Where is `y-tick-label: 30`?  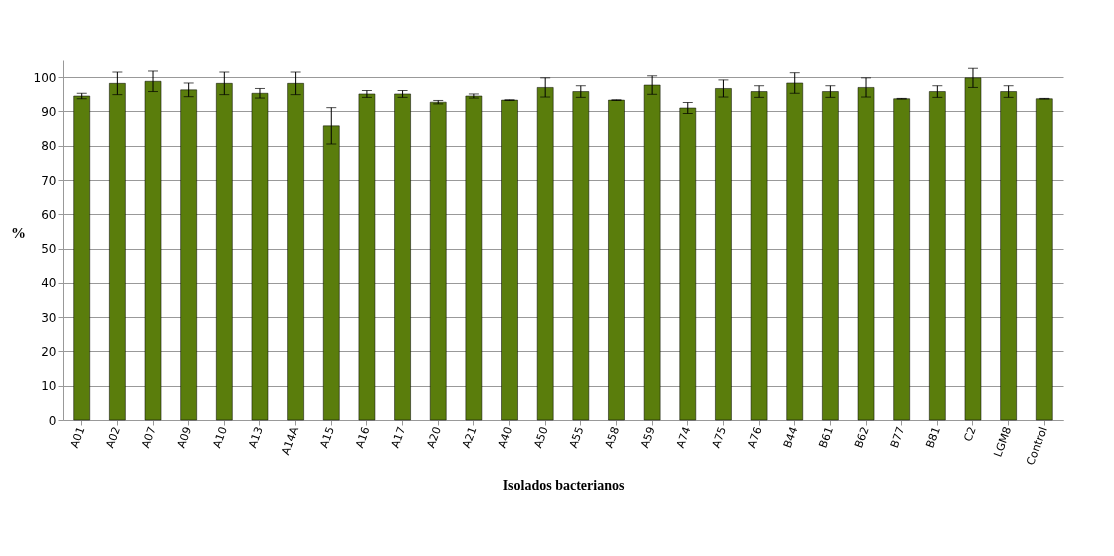
y-tick-label: 30 is located at coordinates (49, 317).